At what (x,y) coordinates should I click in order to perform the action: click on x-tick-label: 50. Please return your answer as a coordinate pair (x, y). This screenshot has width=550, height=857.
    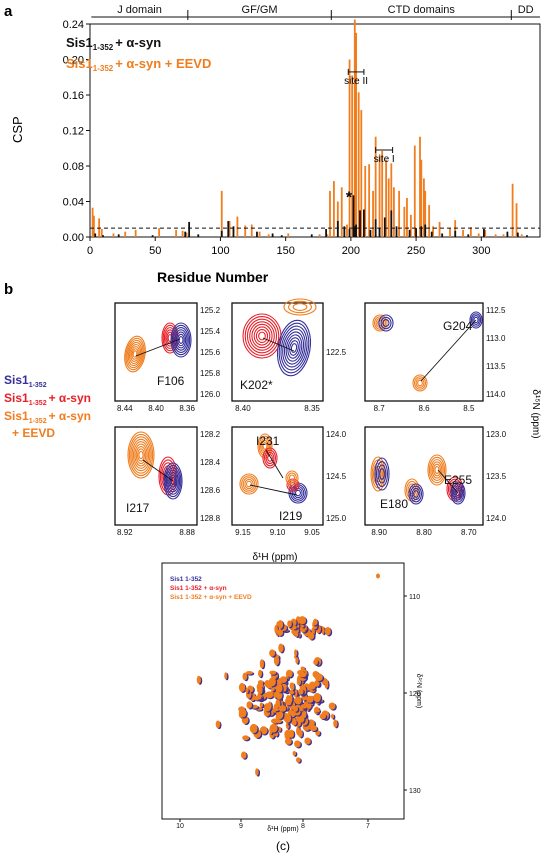
    Looking at the image, I should click on (155, 251).